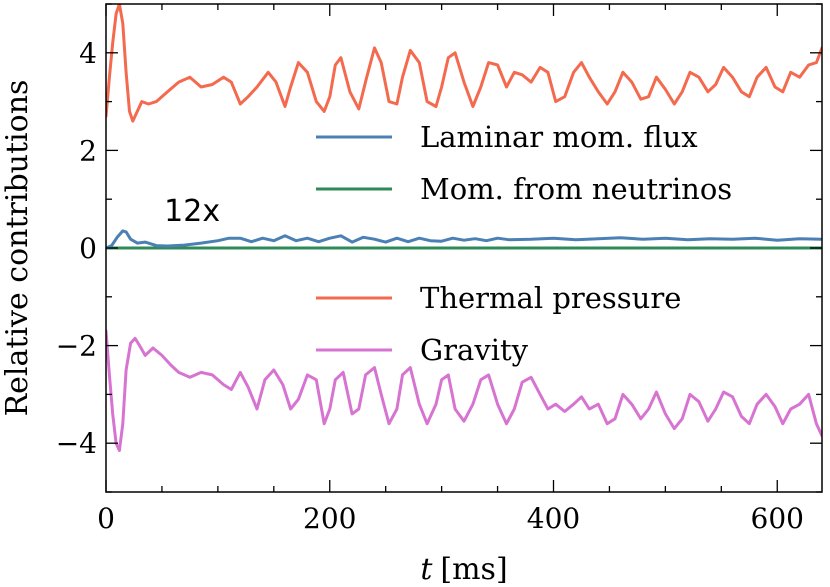 This screenshot has width=830, height=587. What do you see at coordinates (106, 518) in the screenshot?
I see `x-tick-label: 0` at bounding box center [106, 518].